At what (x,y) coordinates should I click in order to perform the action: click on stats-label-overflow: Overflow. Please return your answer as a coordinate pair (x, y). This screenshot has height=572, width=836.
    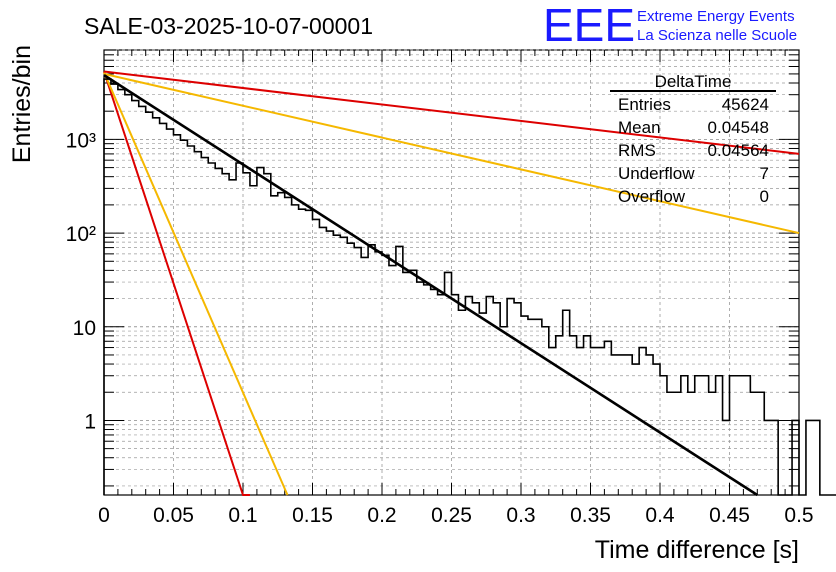
    Looking at the image, I should click on (652, 196).